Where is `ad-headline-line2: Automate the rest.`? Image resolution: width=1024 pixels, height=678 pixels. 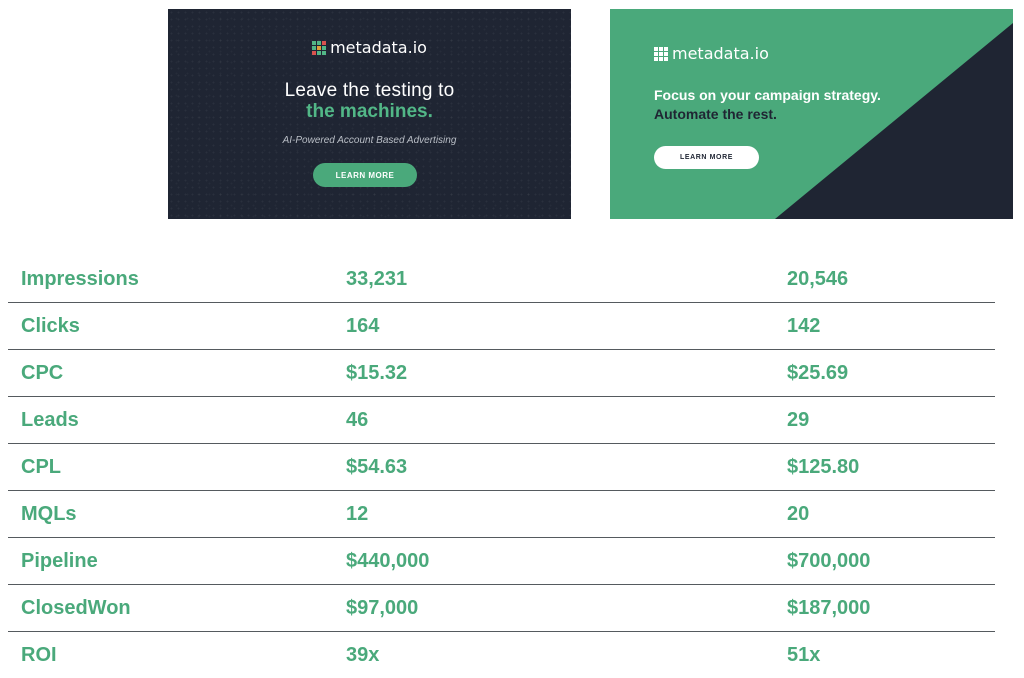 ad-headline-line2: Automate the rest. is located at coordinates (715, 114).